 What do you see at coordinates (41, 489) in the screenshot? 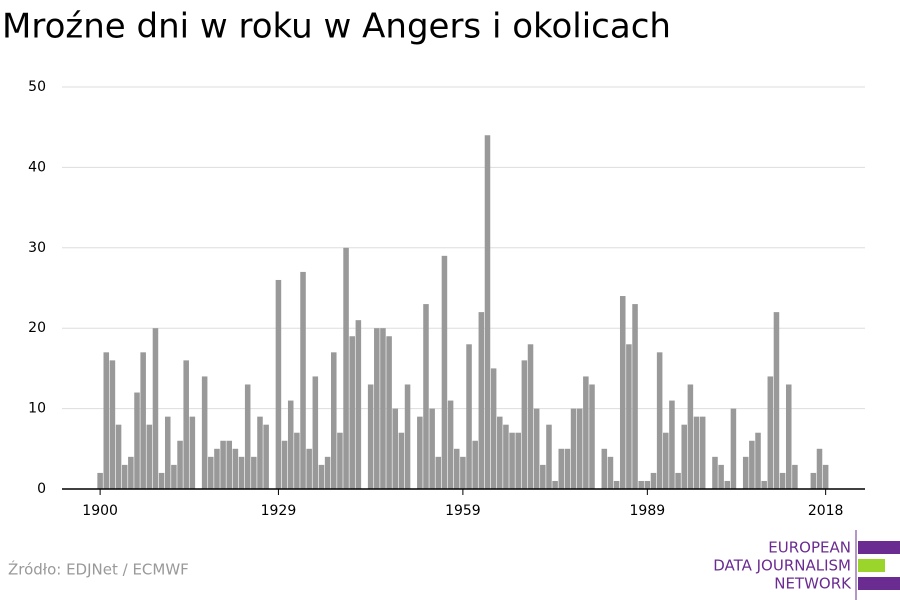
I see `y-tick-label: 0` at bounding box center [41, 489].